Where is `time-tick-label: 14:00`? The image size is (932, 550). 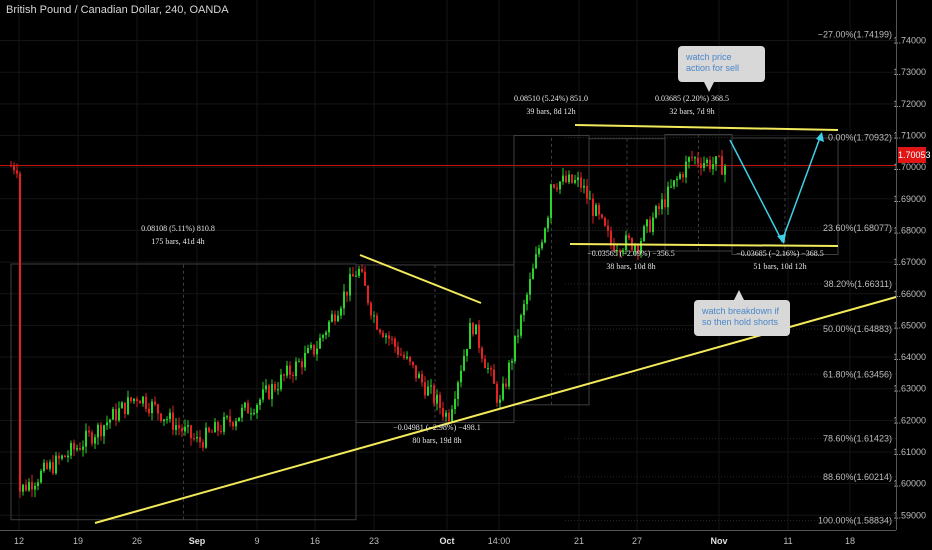 time-tick-label: 14:00 is located at coordinates (499, 541).